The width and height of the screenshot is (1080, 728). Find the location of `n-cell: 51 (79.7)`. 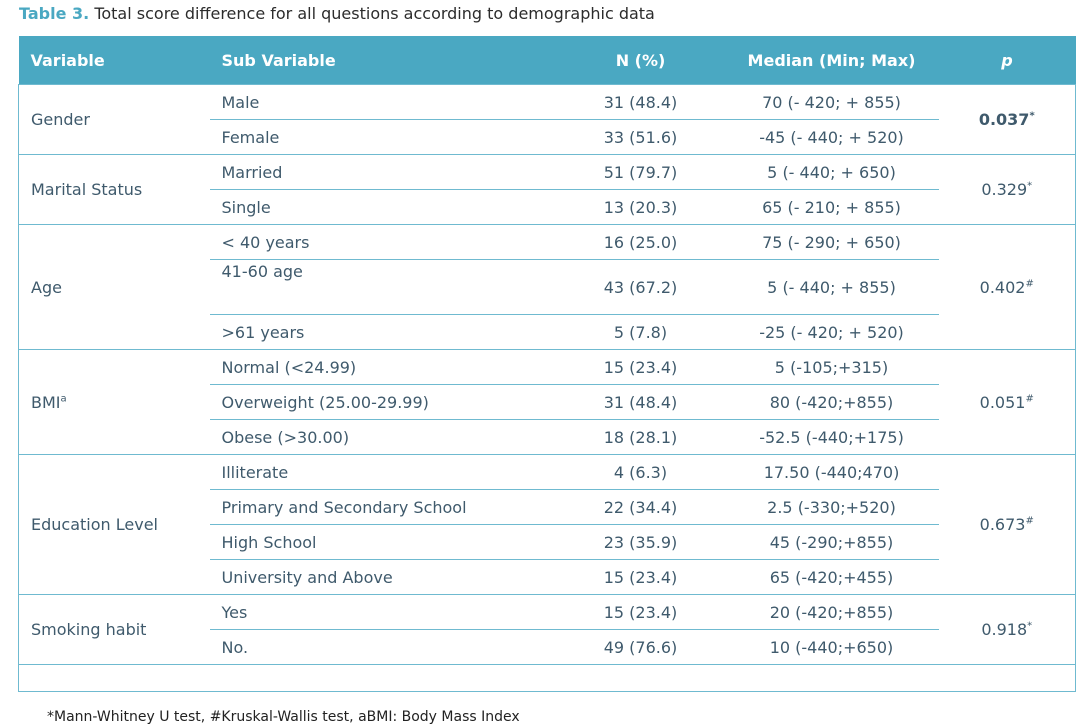

n-cell: 51 (79.7) is located at coordinates (640, 172).